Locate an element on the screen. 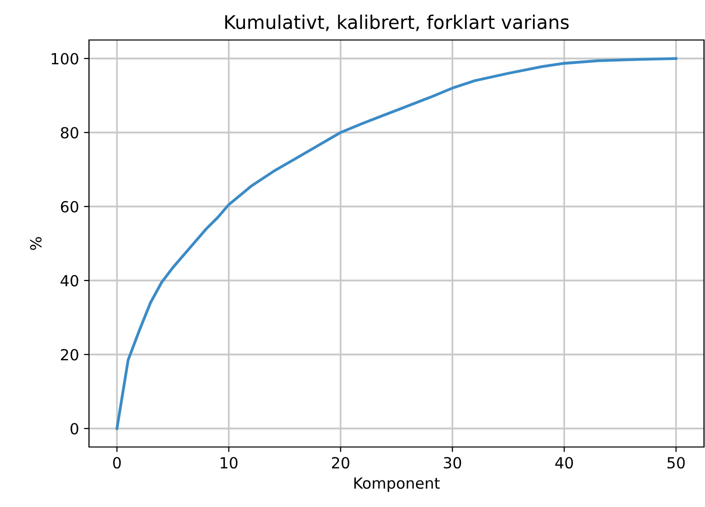  x-tick-label: 30 is located at coordinates (453, 462).